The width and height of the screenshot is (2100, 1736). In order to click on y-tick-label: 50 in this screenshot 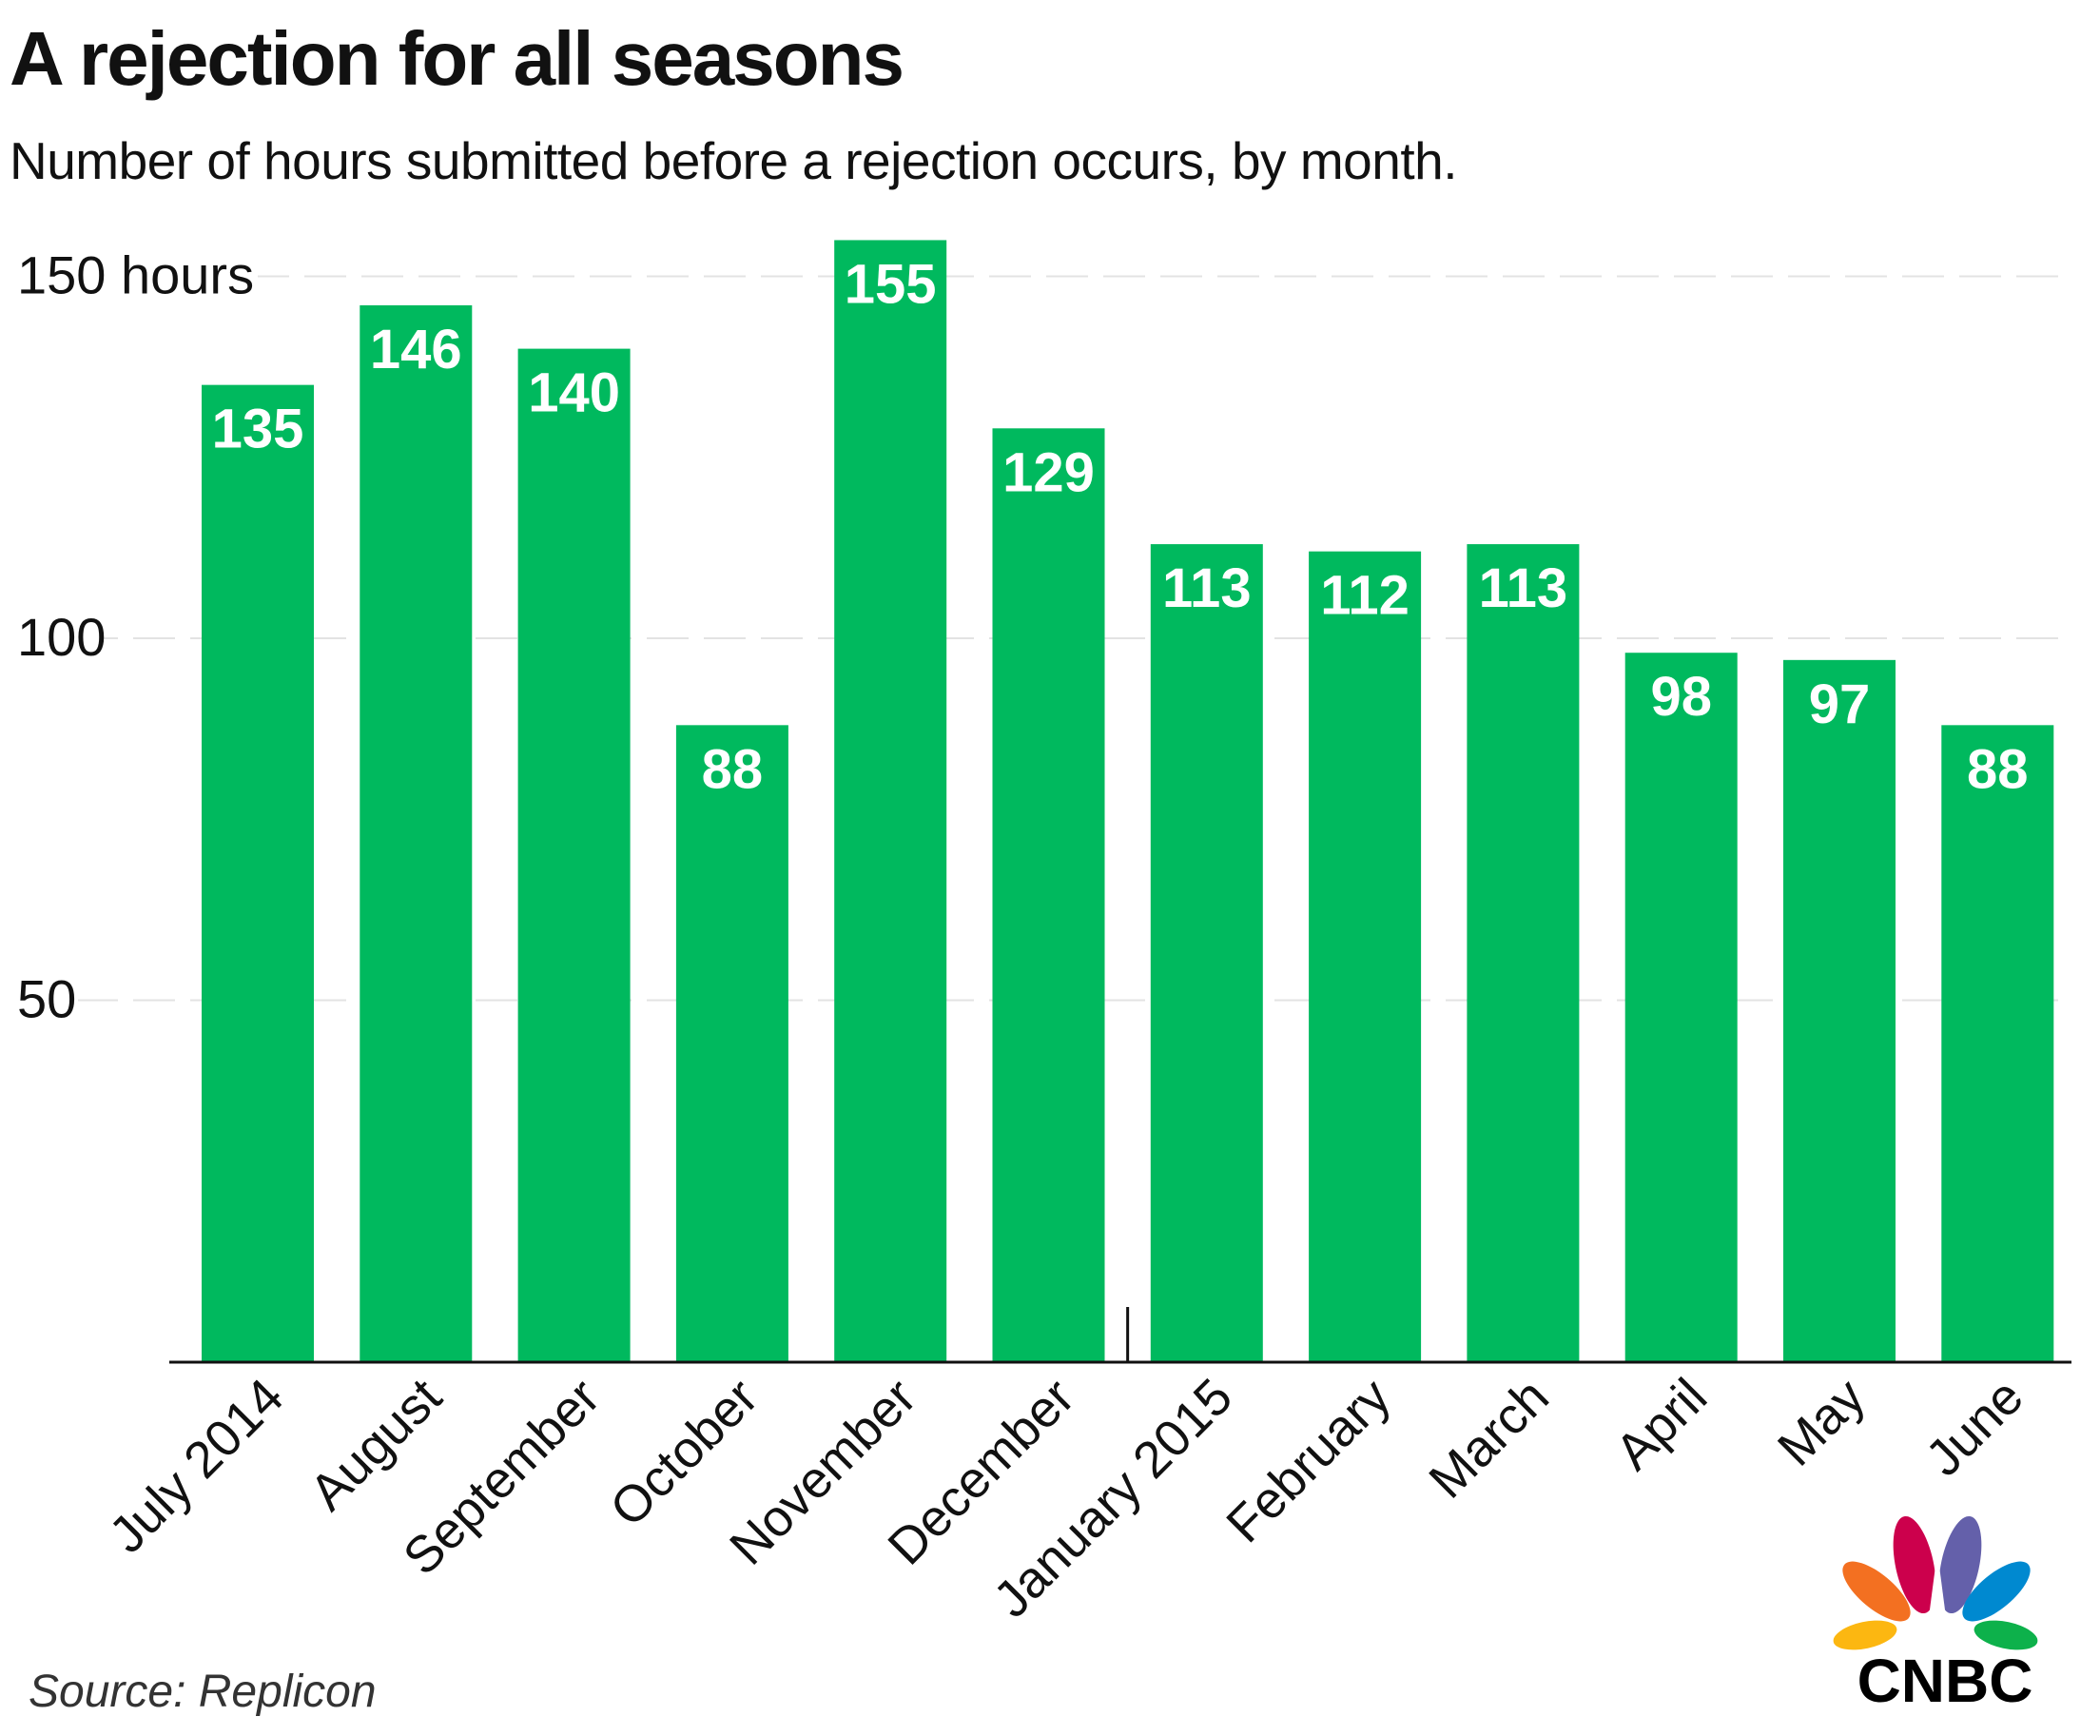, I will do `click(46, 999)`.